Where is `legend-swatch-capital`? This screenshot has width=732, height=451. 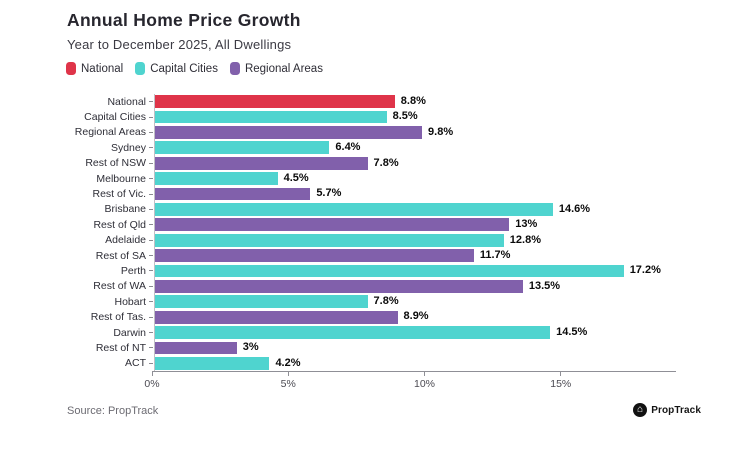 legend-swatch-capital is located at coordinates (140, 68).